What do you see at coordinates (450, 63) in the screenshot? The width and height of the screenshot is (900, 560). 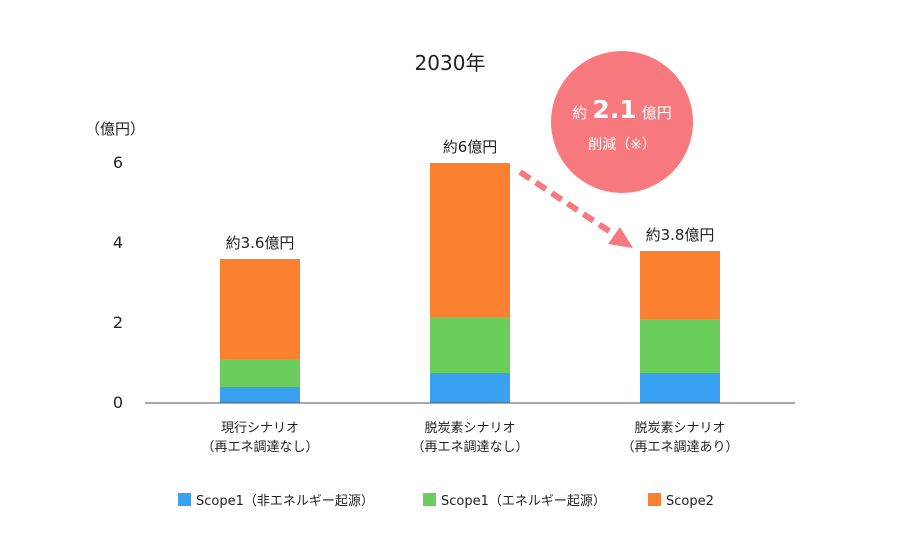 I see `chart-title: 2030年` at bounding box center [450, 63].